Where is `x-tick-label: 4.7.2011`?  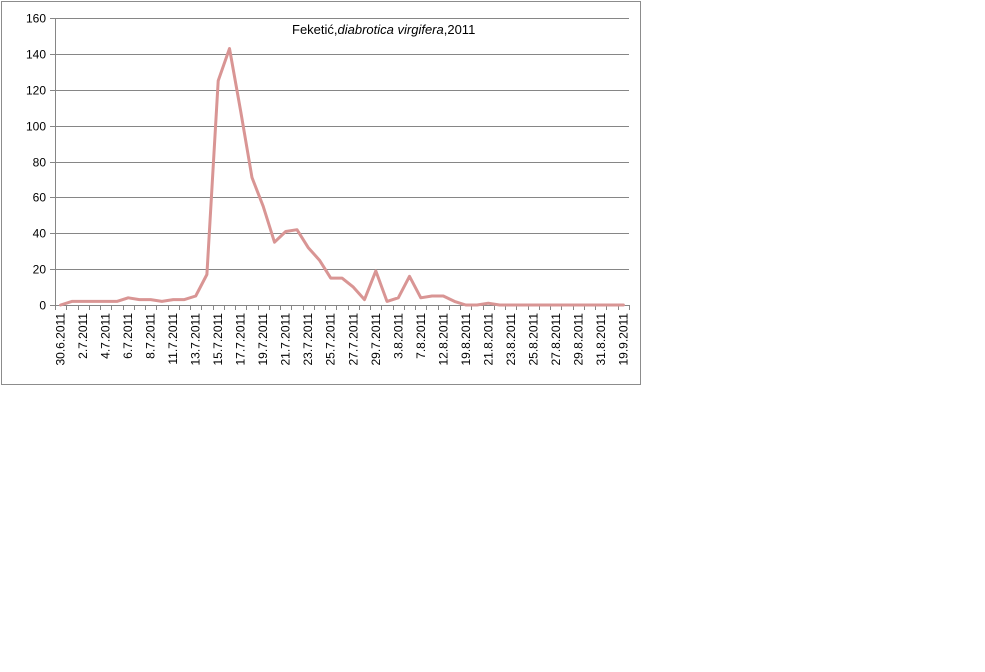
x-tick-label: 4.7.2011 is located at coordinates (106, 336).